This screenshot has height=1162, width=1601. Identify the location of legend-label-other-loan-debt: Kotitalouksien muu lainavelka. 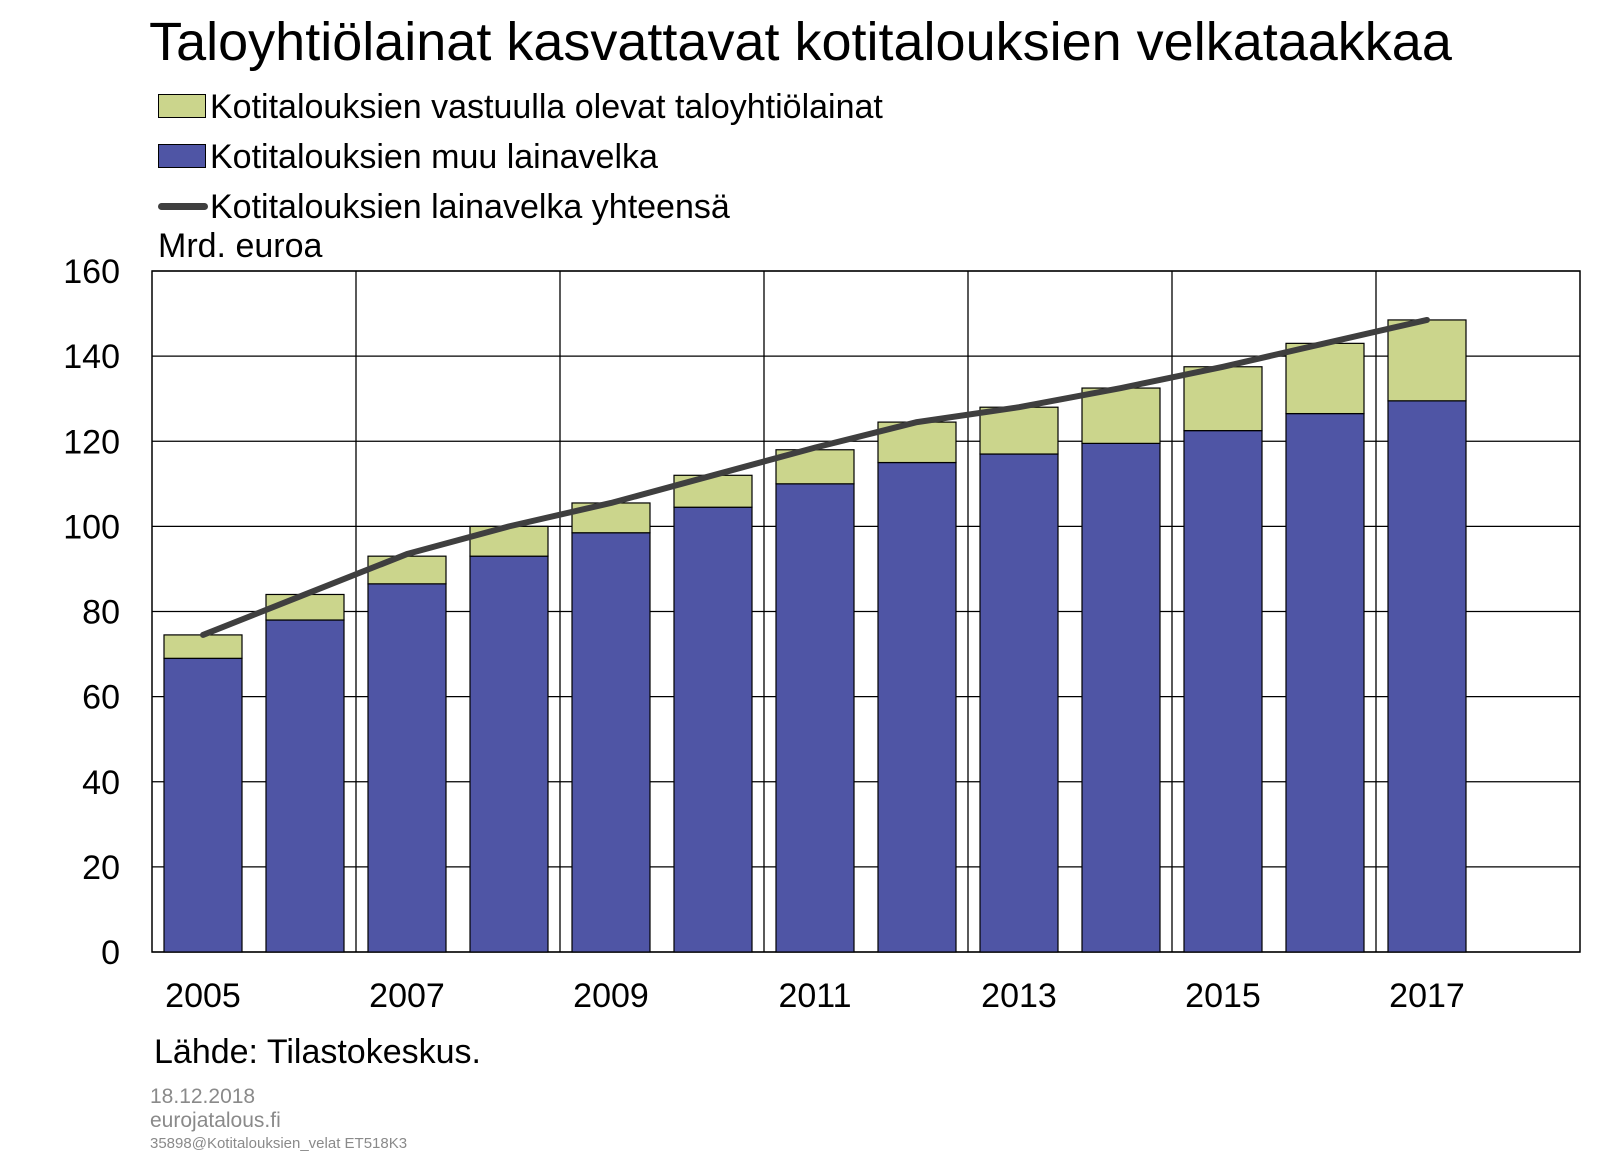
(434, 157).